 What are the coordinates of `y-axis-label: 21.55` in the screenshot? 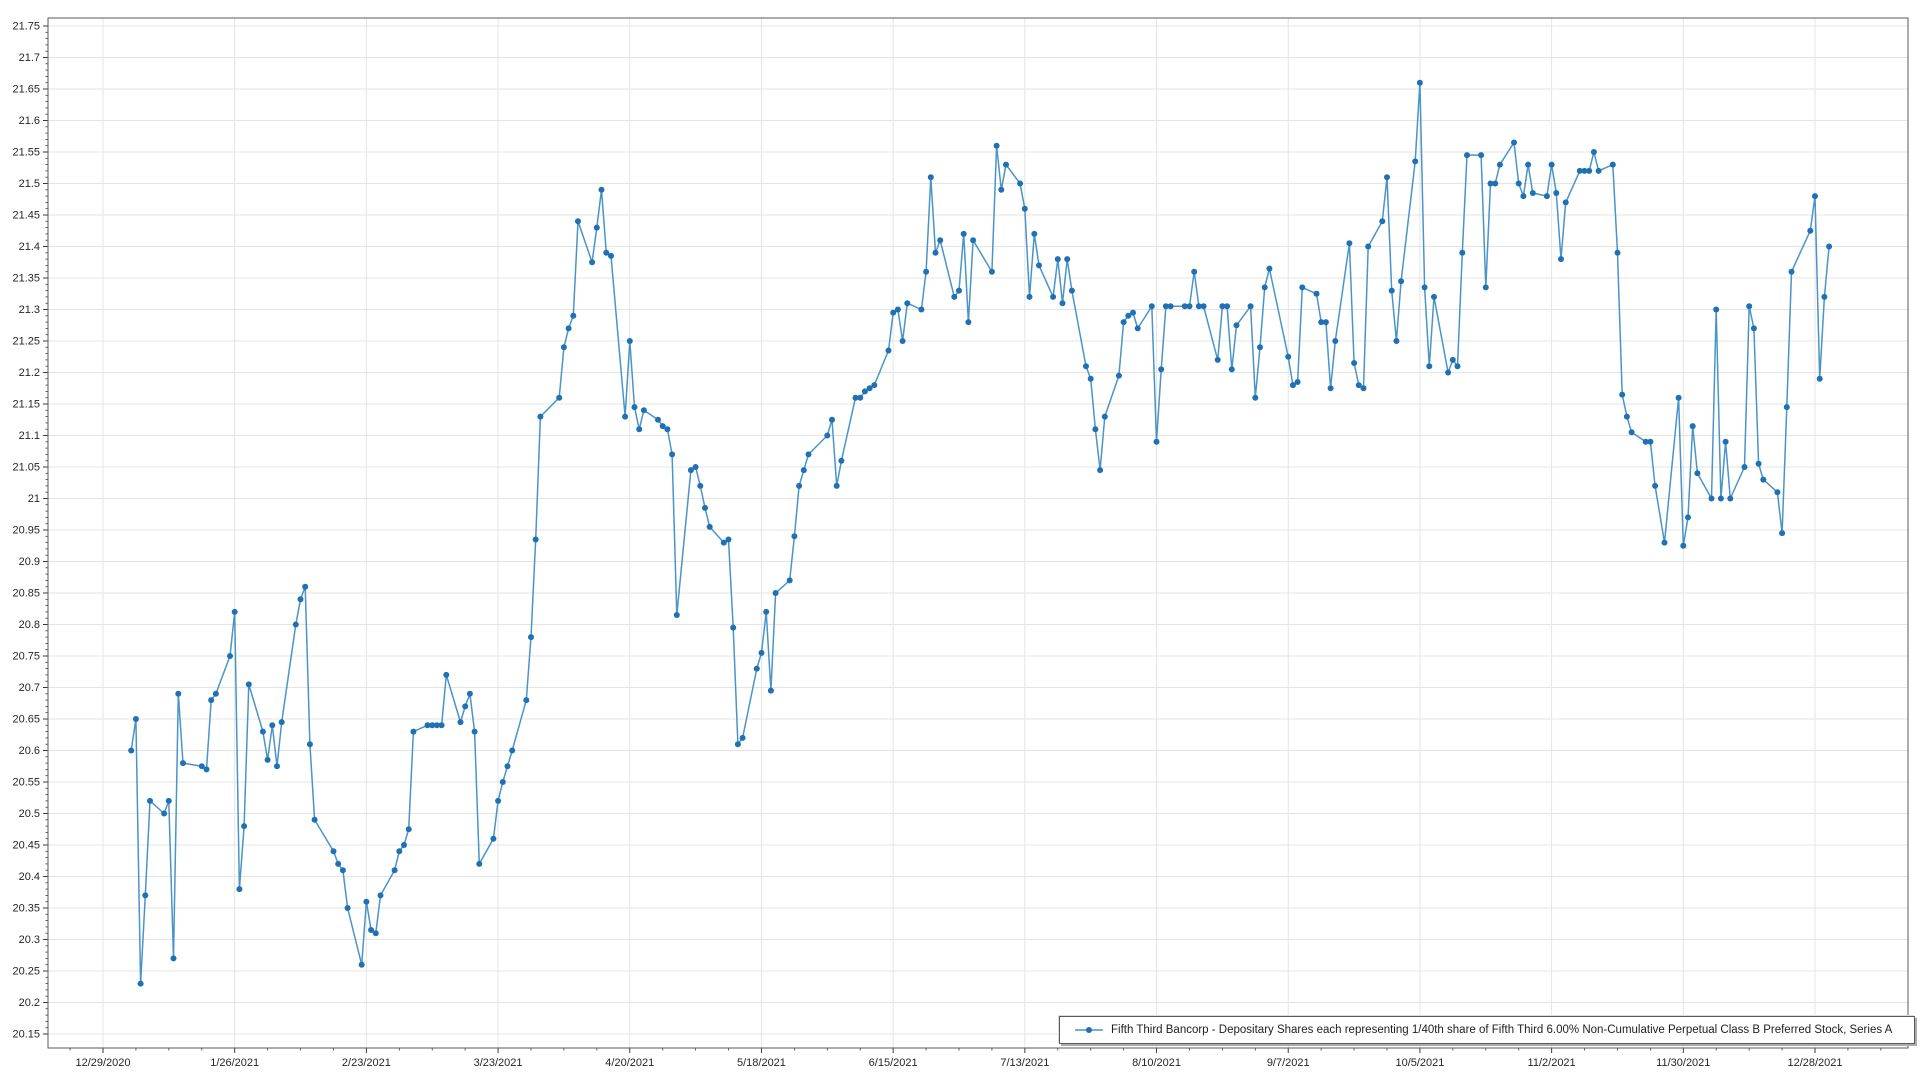 It's located at (26, 153).